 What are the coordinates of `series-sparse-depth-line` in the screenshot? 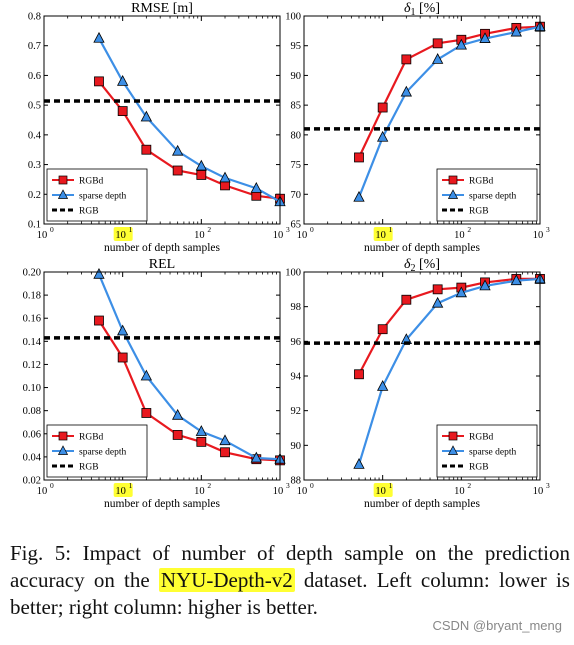 It's located at (189, 120).